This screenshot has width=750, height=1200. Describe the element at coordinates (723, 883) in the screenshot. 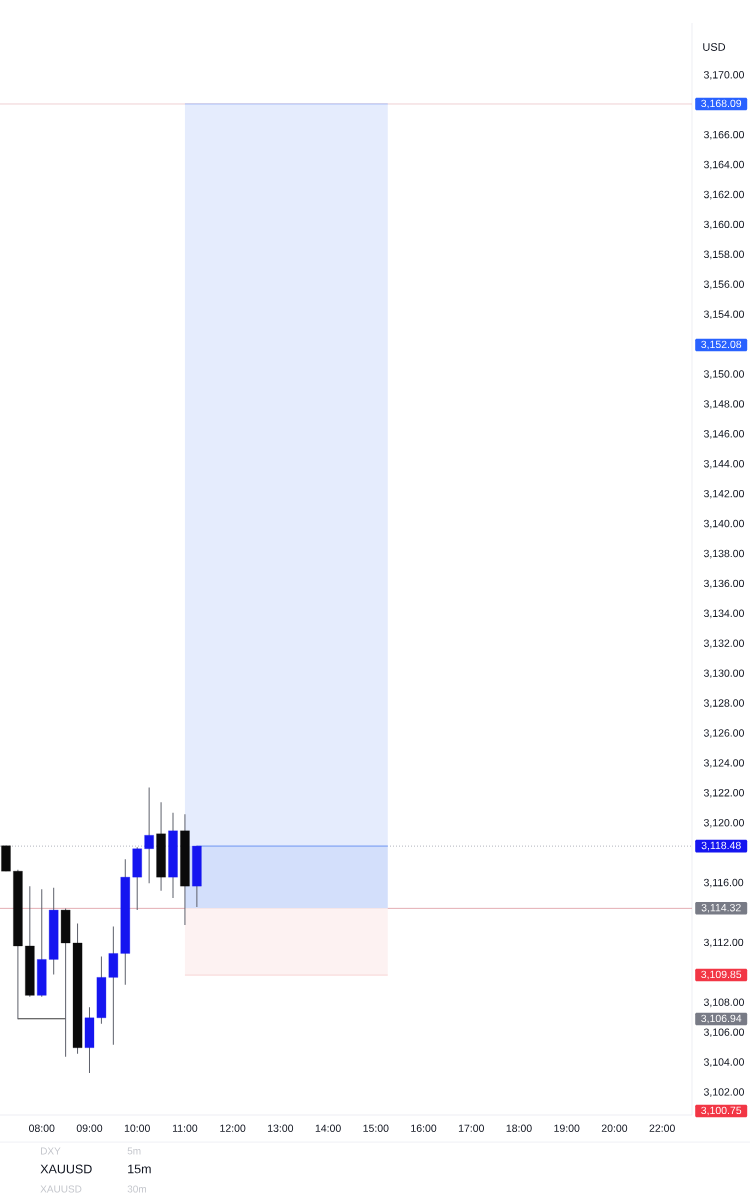

I see `y-tick-label: 3,116.00` at that location.